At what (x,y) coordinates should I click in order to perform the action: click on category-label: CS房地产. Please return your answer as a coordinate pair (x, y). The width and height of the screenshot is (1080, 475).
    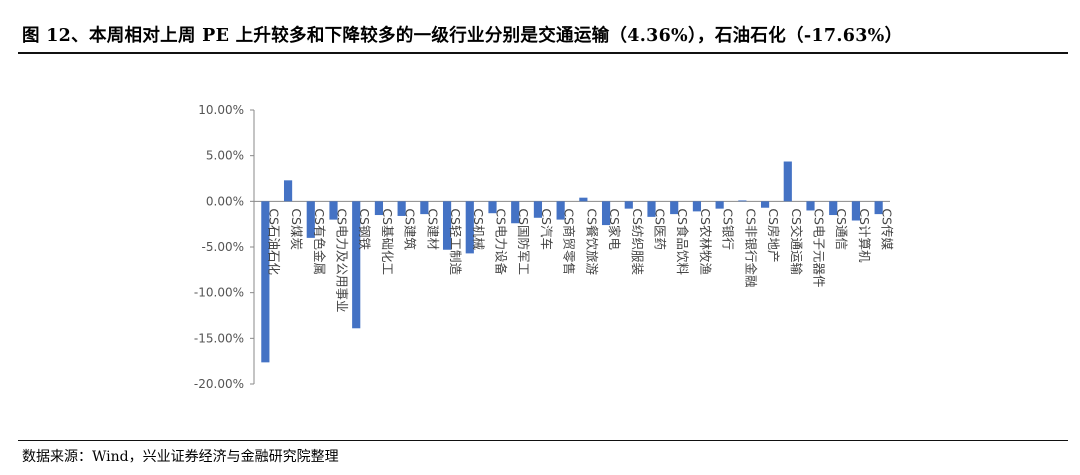
    Looking at the image, I should click on (773, 235).